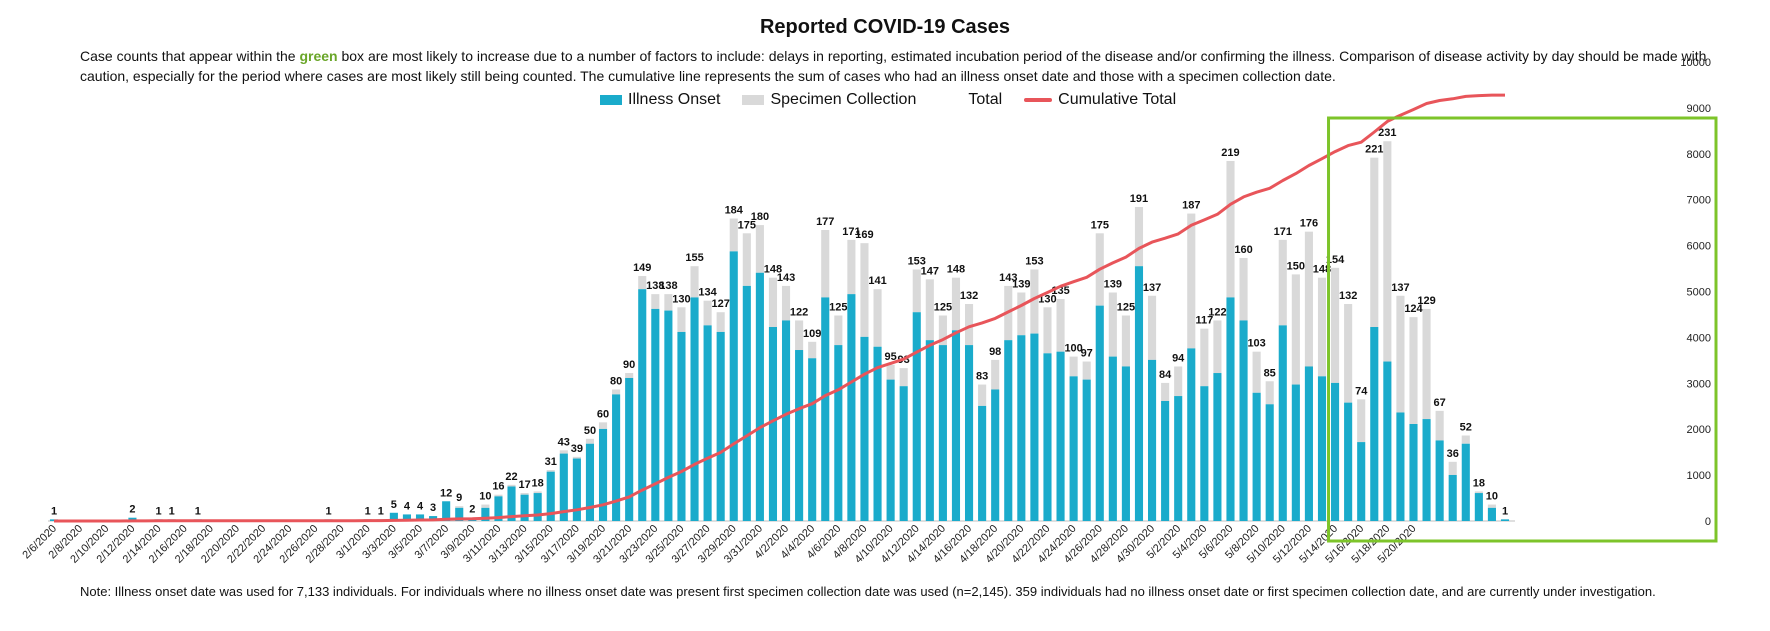 This screenshot has width=1770, height=631. I want to click on legend-item-cumulative-total: Cumulative Total, so click(1100, 100).